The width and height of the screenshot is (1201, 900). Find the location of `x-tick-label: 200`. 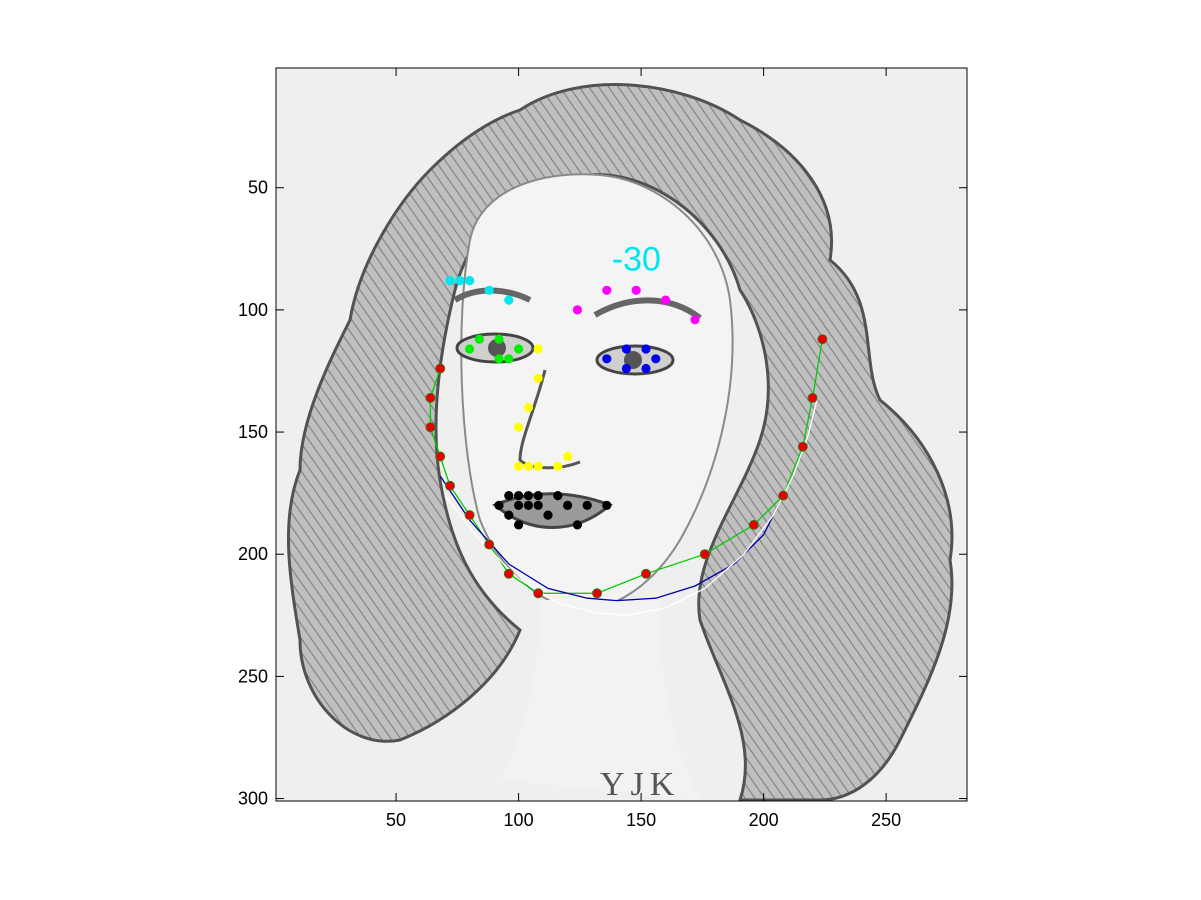

x-tick-label: 200 is located at coordinates (764, 820).